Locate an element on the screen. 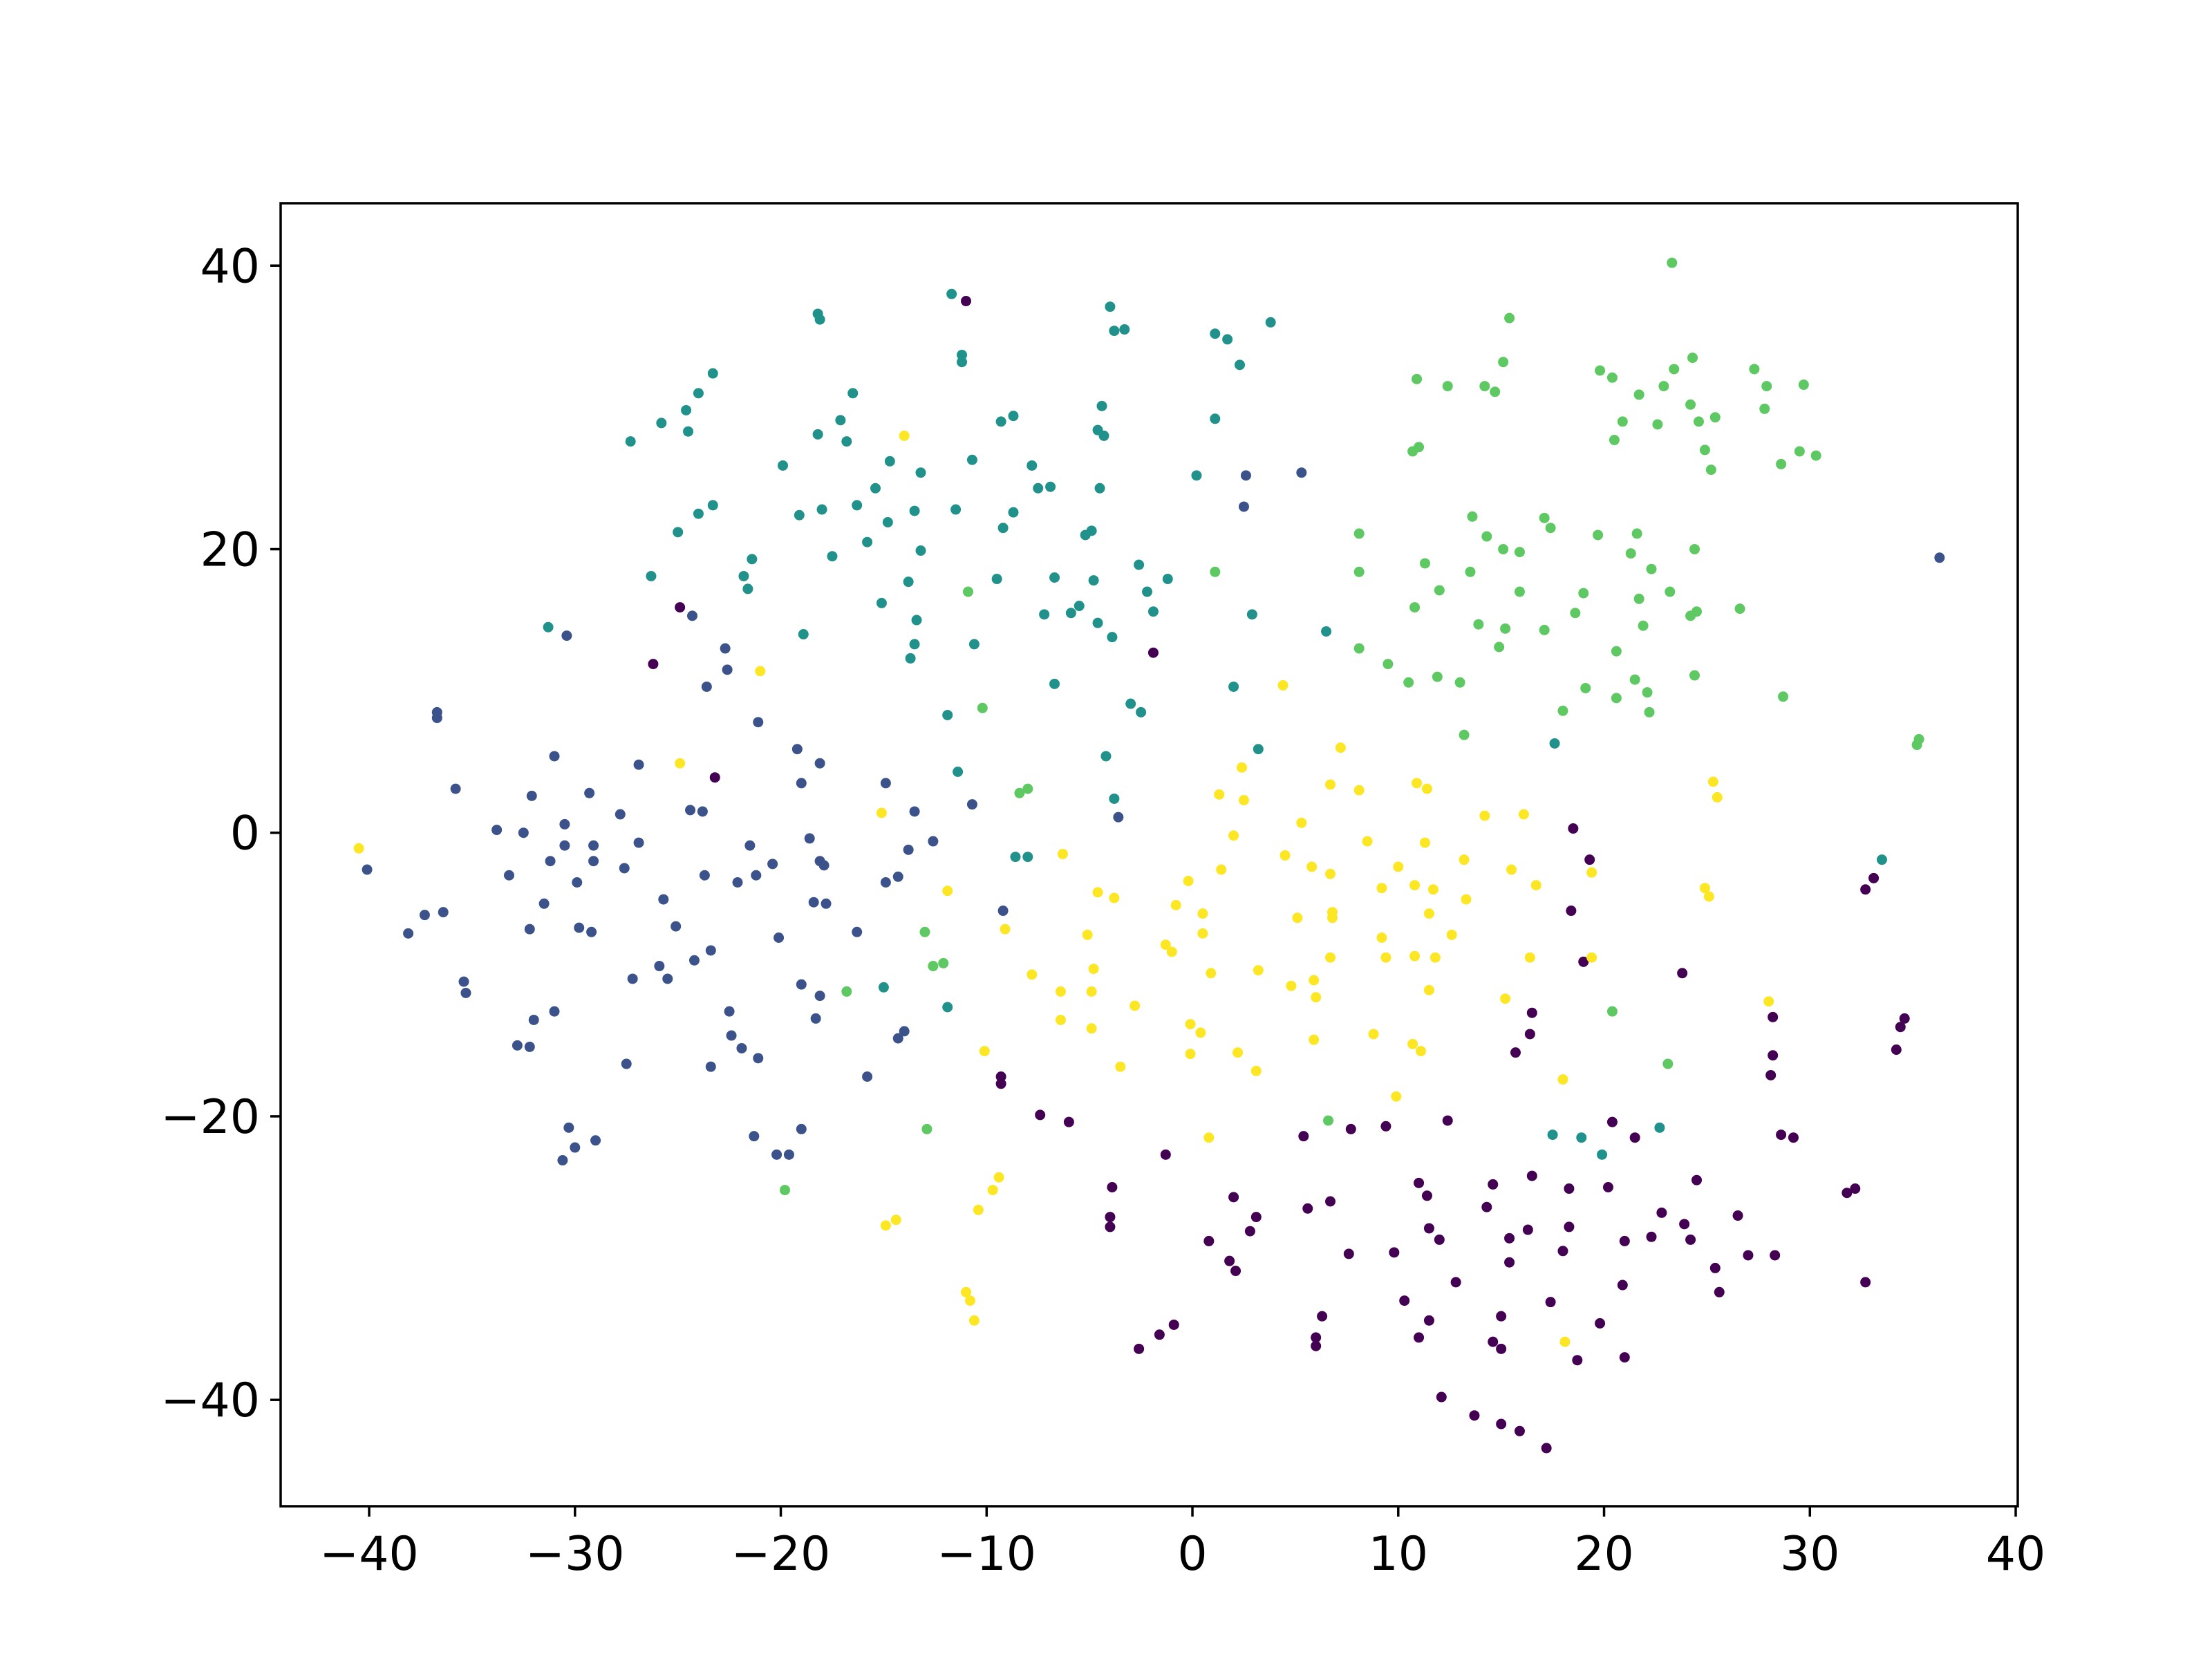 Image resolution: width=2212 pixels, height=1659 pixels. x-tick-label: −40 is located at coordinates (369, 1554).